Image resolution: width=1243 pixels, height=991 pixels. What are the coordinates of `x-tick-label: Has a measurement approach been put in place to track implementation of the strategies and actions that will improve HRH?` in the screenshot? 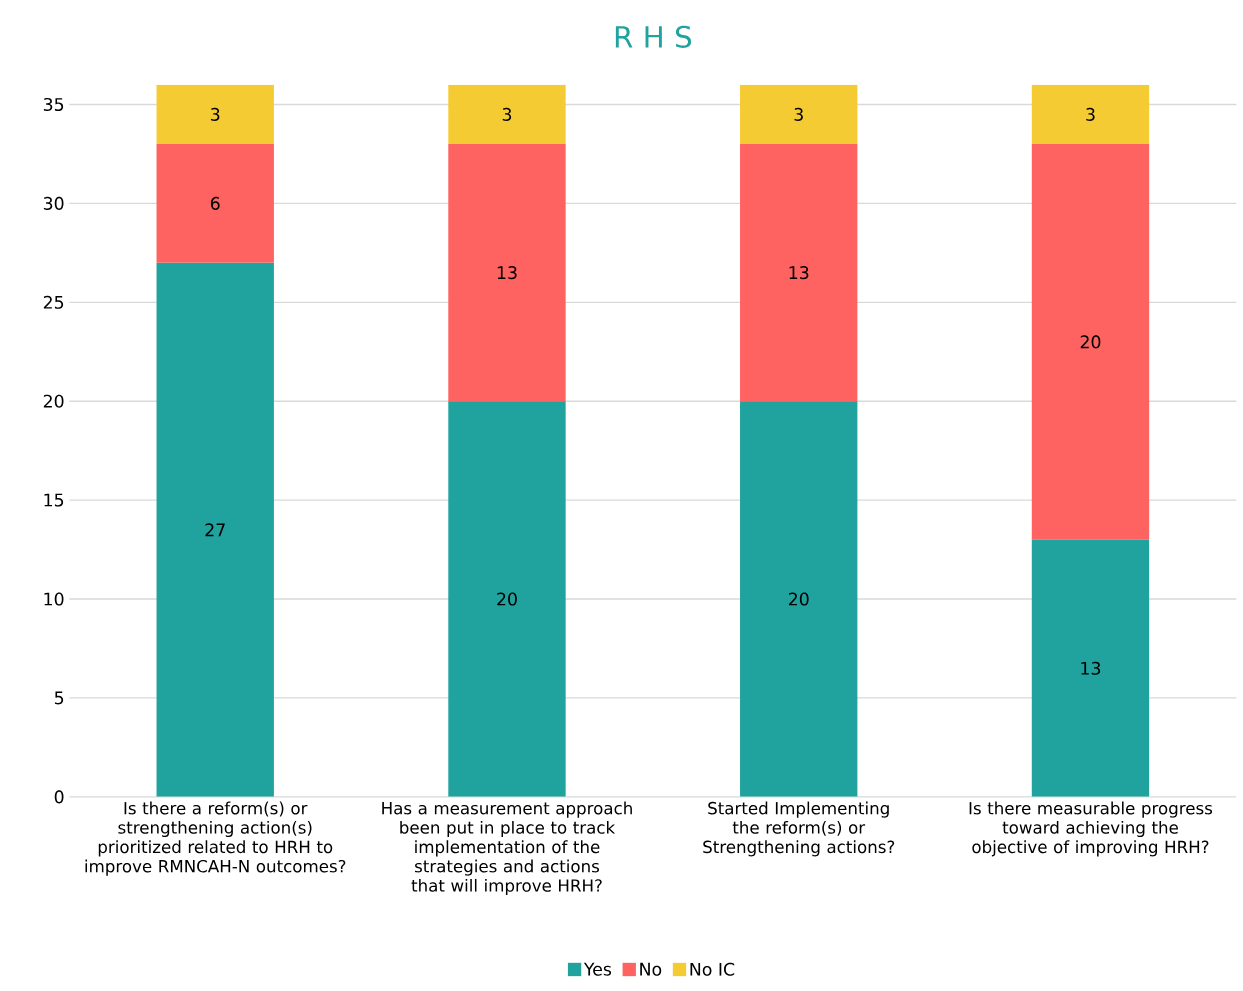 It's located at (507, 848).